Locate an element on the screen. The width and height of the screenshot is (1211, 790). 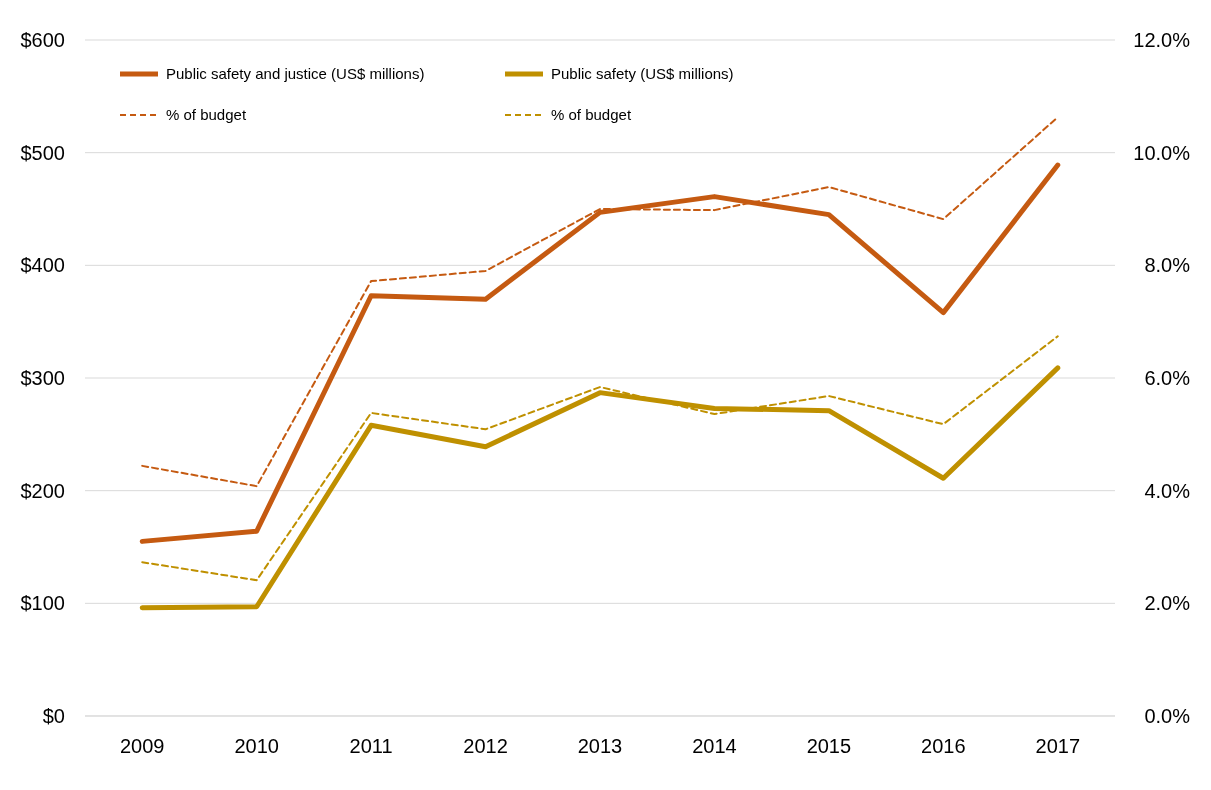
y2-tick-label: 4.0% is located at coordinates (1167, 490).